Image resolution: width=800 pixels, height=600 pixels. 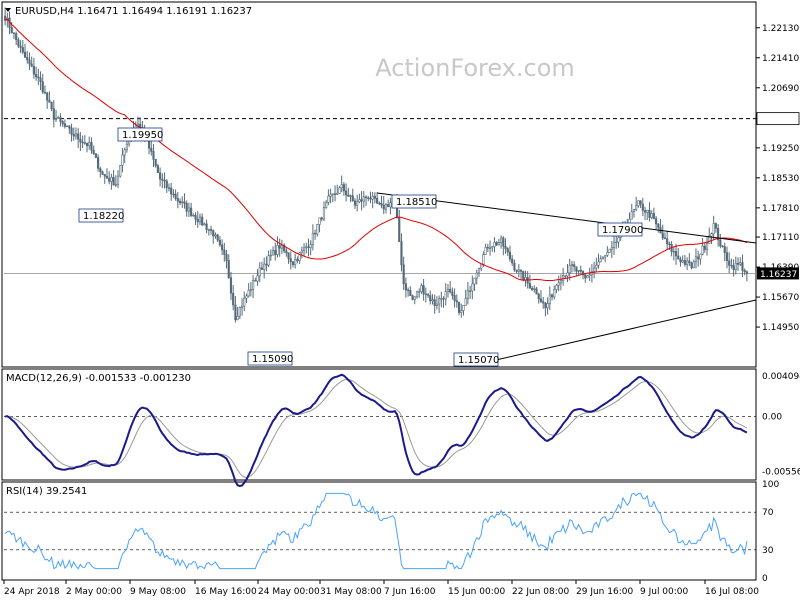 I want to click on annotation-box, so click(x=140, y=134).